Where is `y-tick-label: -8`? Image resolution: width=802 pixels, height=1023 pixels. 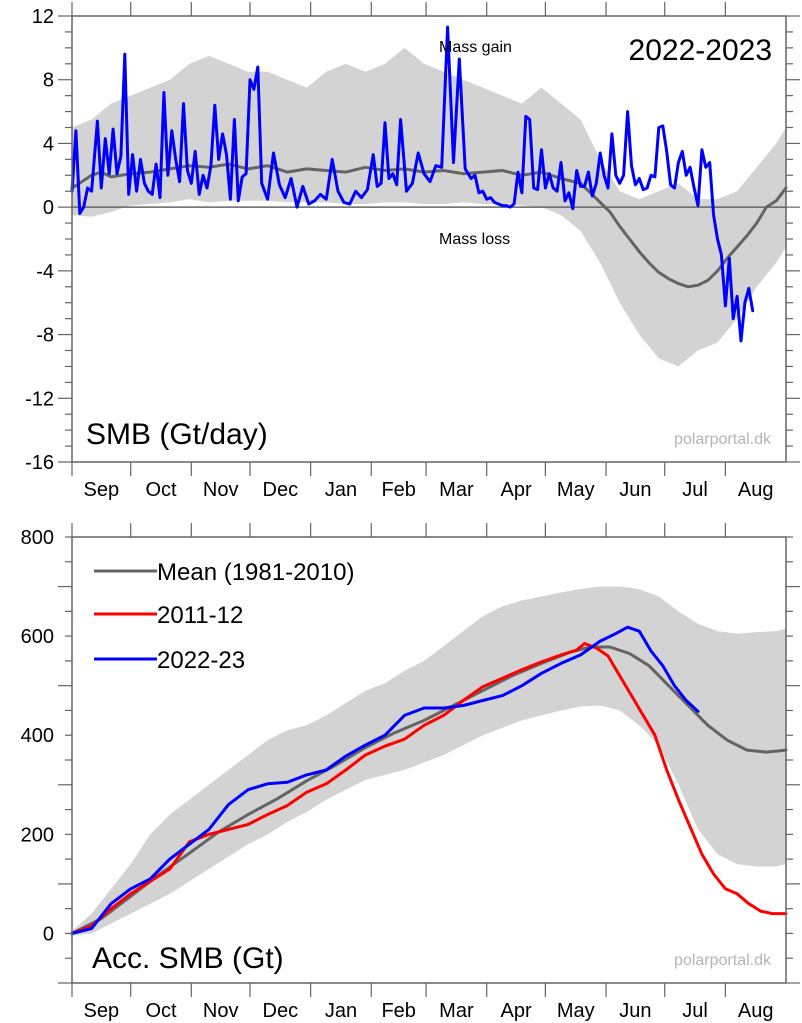
y-tick-label: -8 is located at coordinates (45, 336).